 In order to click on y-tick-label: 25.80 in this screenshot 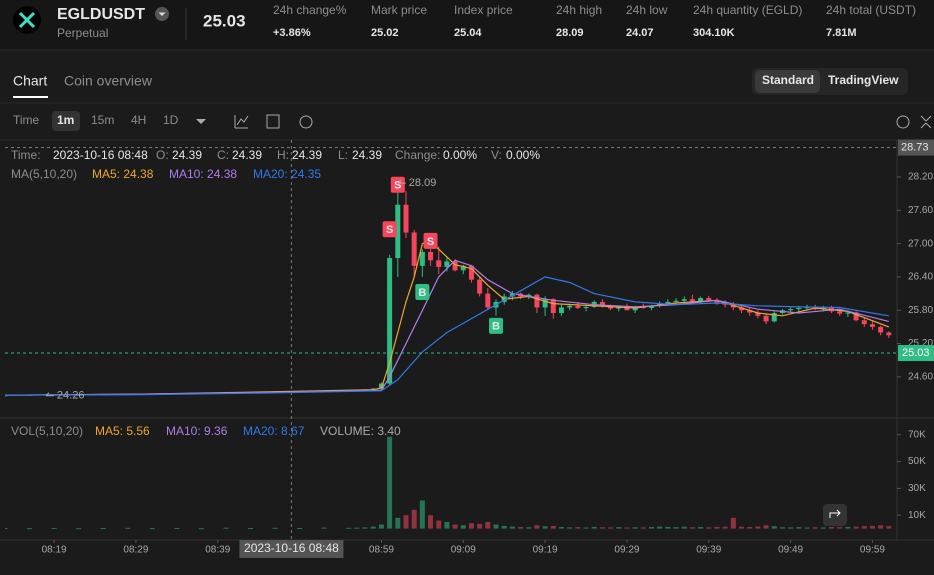, I will do `click(920, 310)`.